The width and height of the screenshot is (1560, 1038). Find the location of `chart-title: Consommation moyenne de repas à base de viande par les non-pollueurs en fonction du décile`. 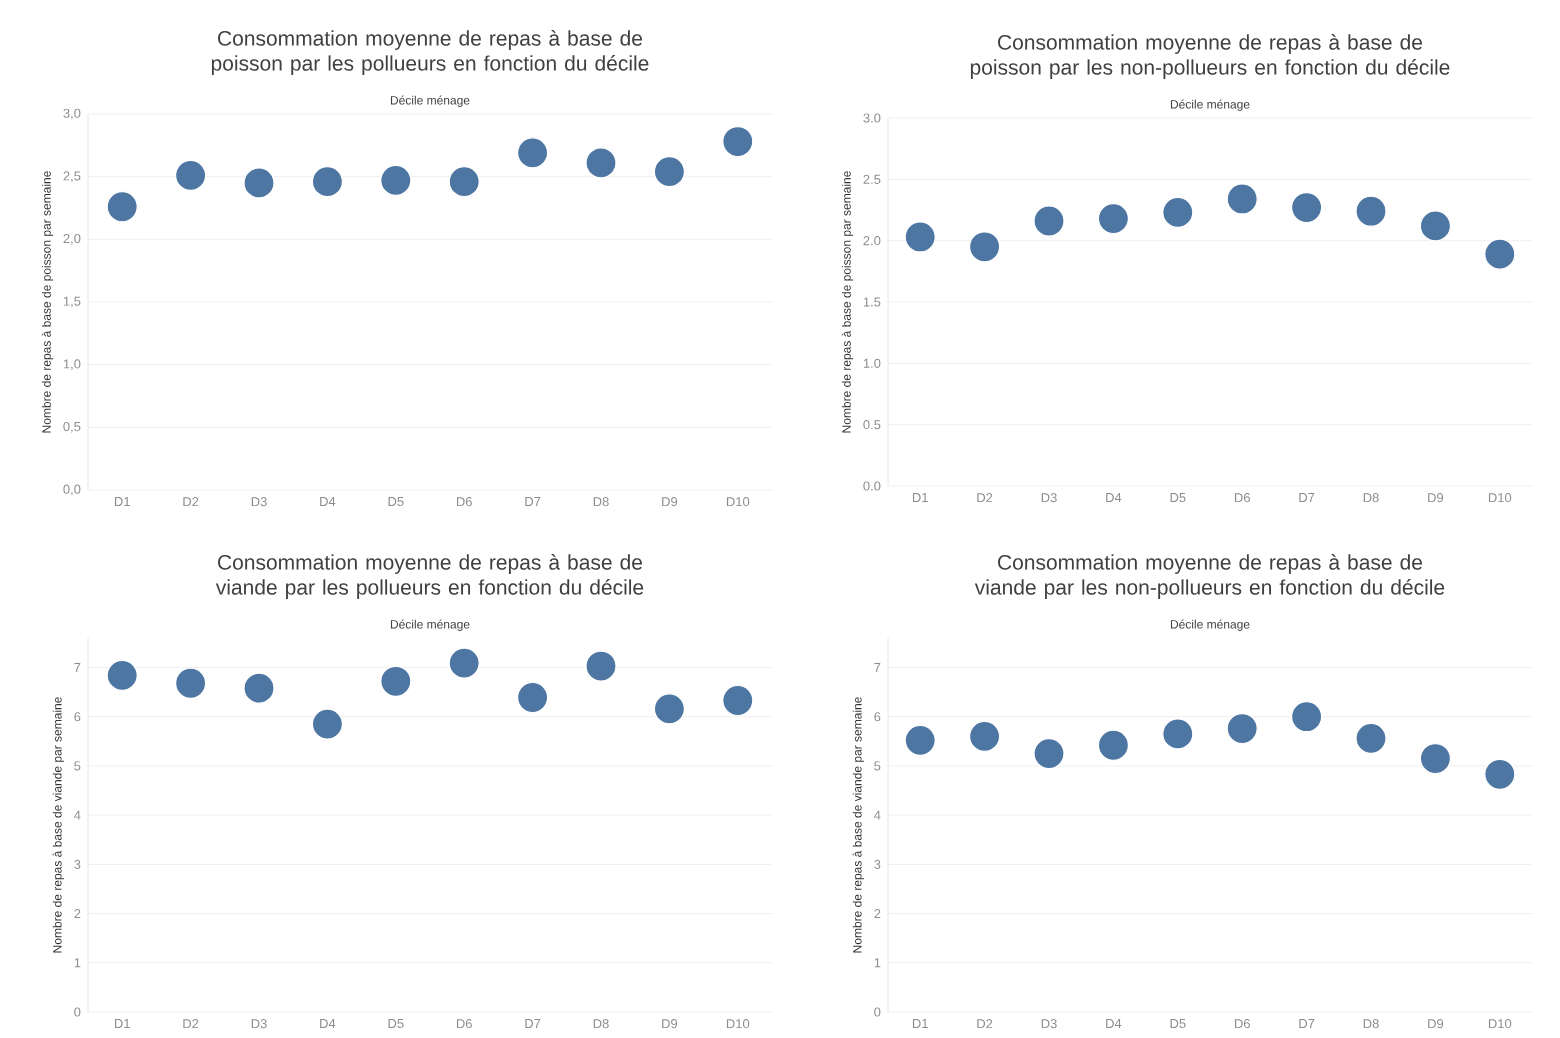

chart-title: Consommation moyenne de repas à base de viande par les non-pollueurs en fonction du décile is located at coordinates (1209, 576).